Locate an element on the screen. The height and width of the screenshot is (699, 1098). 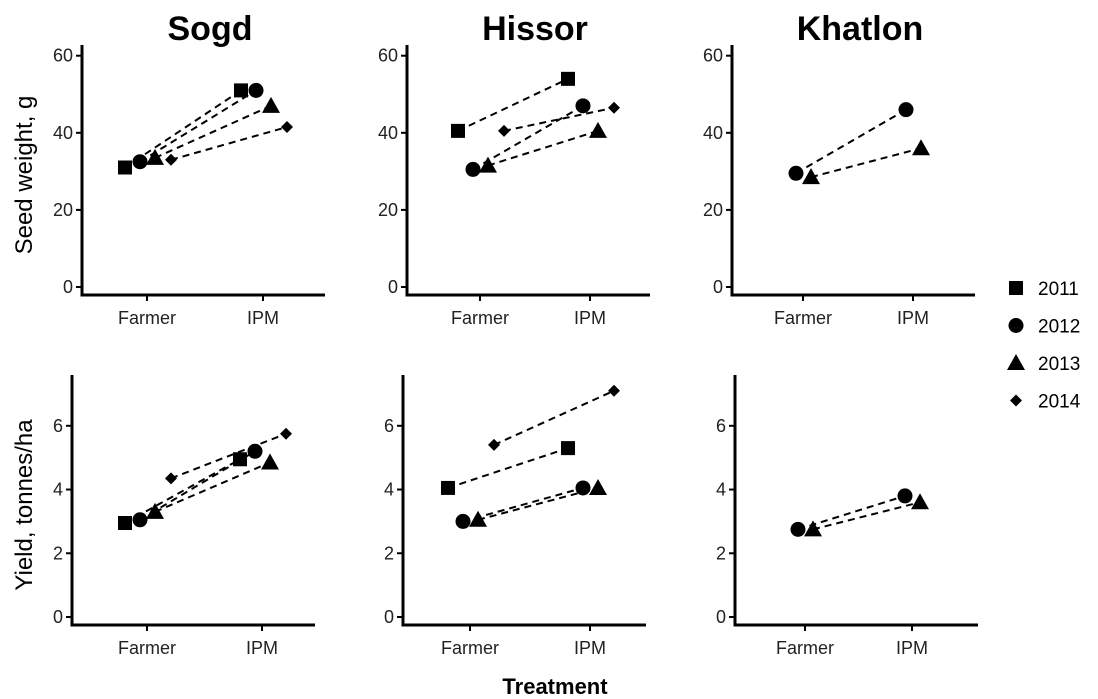
panel-5: 0 2 4 6 Farmer IPM is located at coordinates (515, 516).